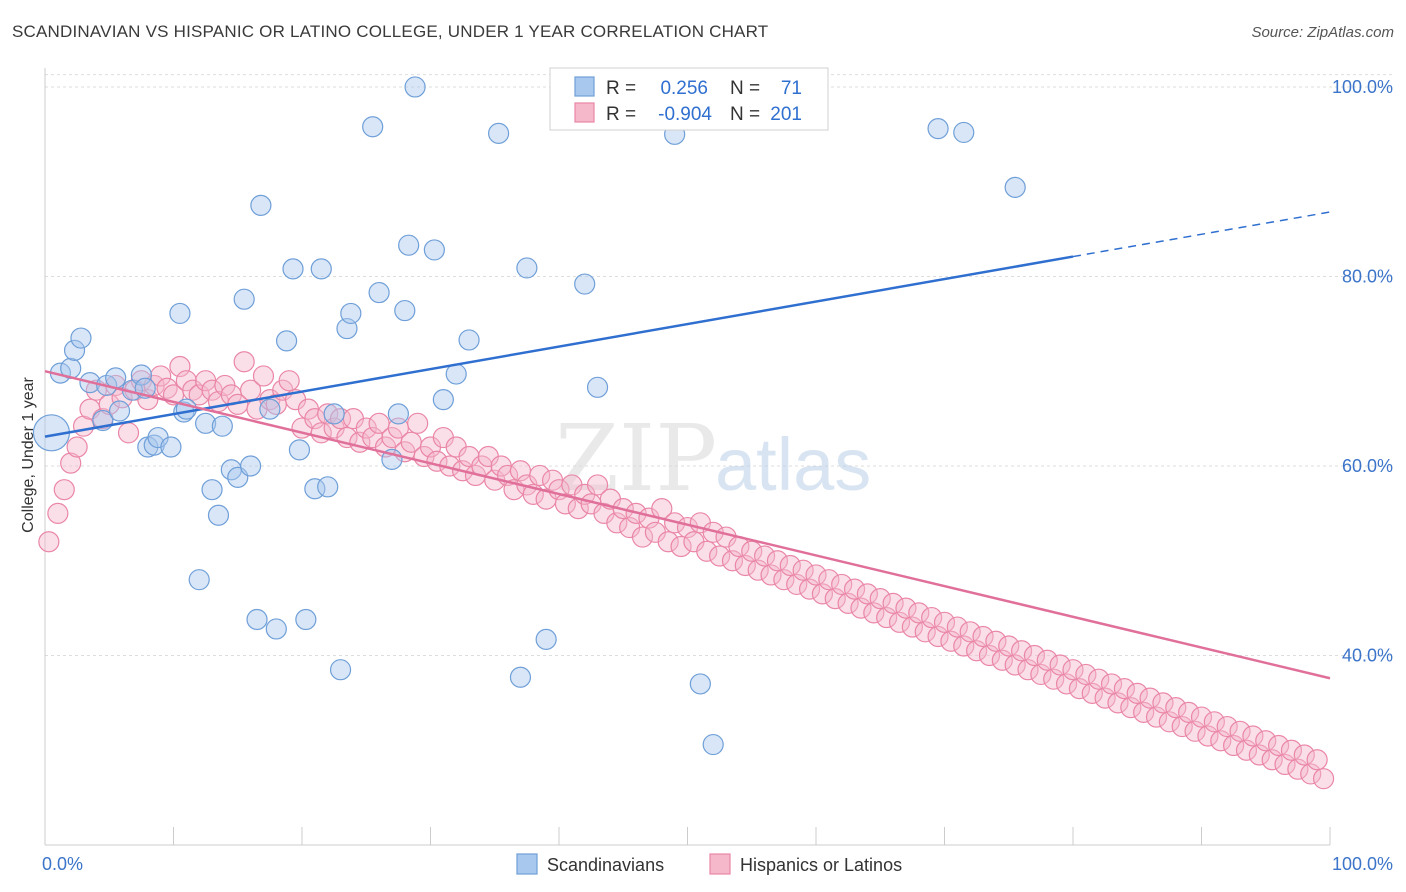 Image resolution: width=1406 pixels, height=892 pixels. Describe the element at coordinates (793, 464) in the screenshot. I see `watermark-atlas: atlas` at that location.